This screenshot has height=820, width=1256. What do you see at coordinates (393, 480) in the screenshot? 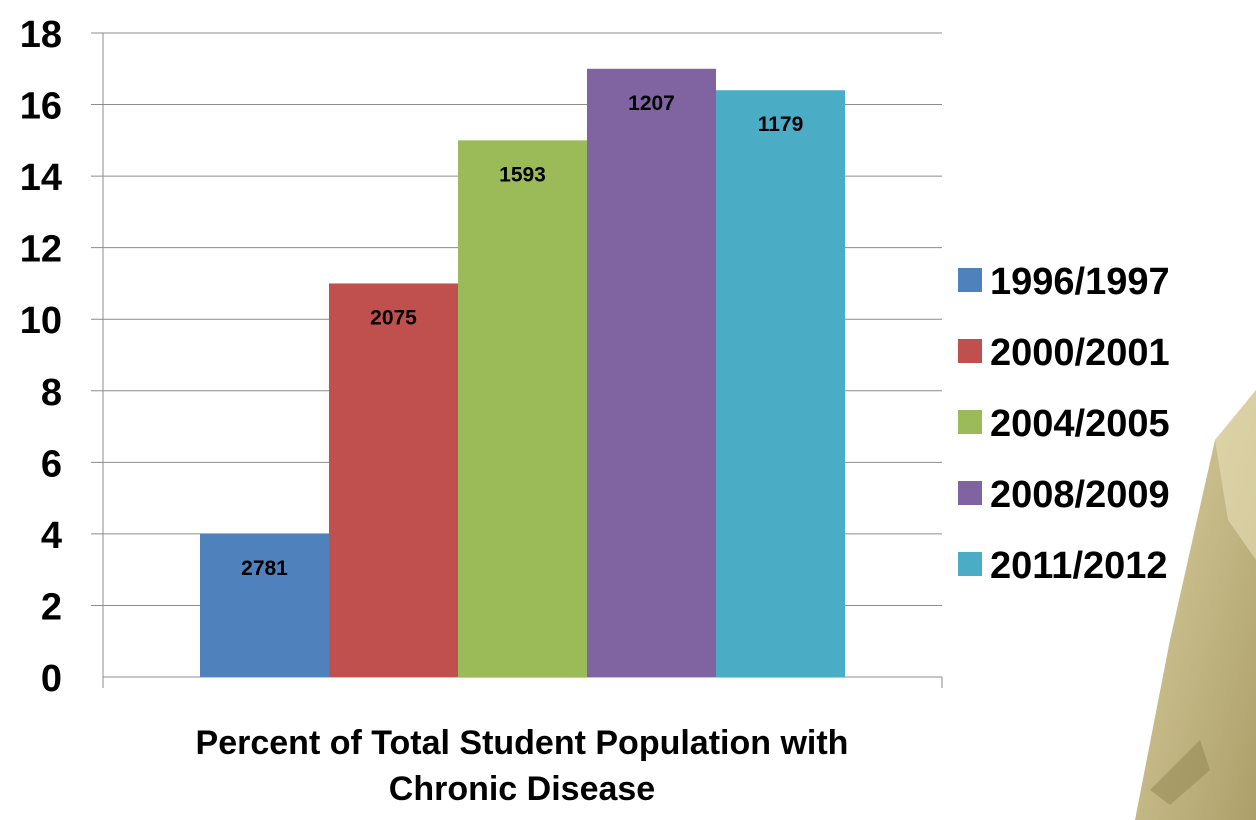
I see `bar-2000-2001` at bounding box center [393, 480].